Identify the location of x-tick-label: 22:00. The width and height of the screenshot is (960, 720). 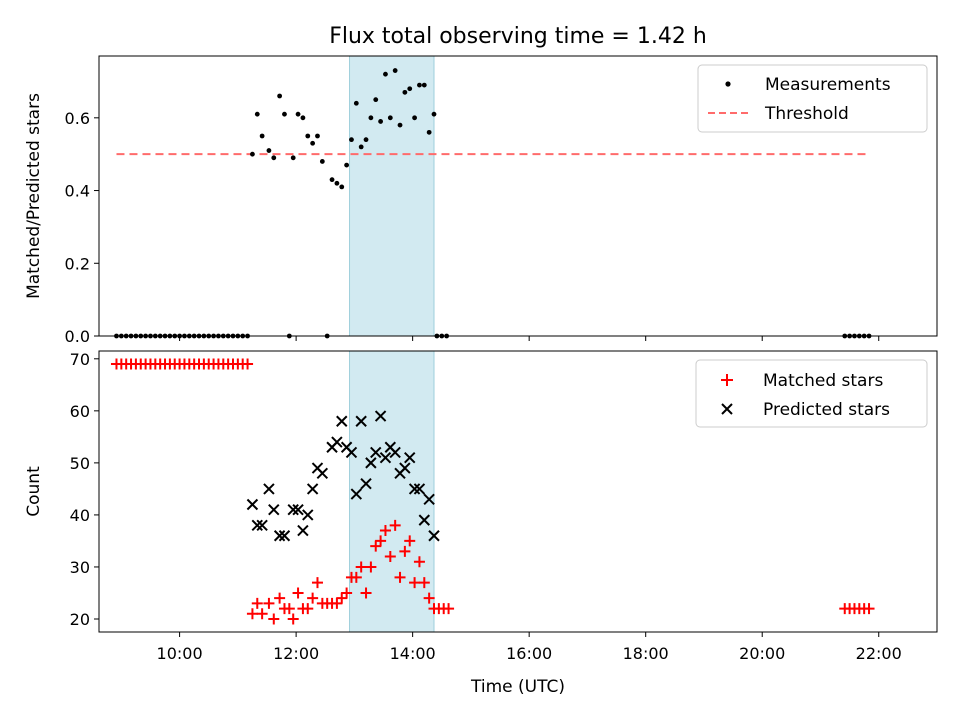
(879, 653).